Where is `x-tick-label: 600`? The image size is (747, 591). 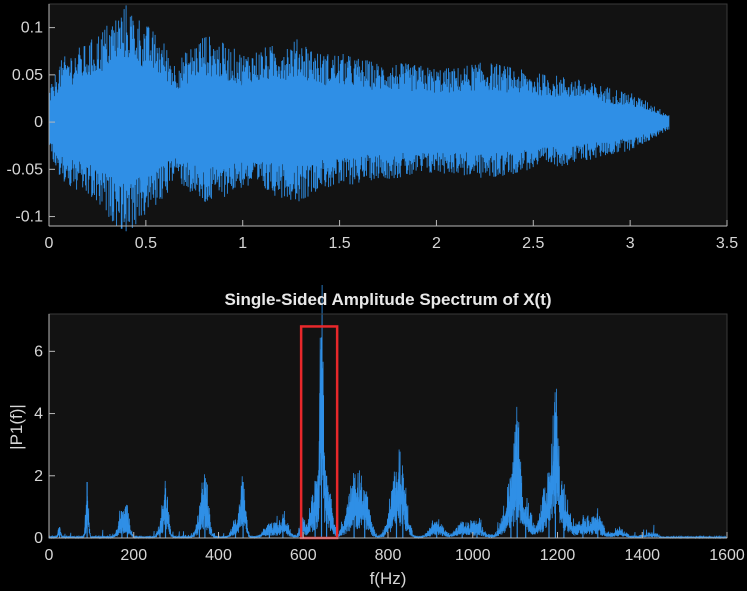 x-tick-label: 600 is located at coordinates (303, 555).